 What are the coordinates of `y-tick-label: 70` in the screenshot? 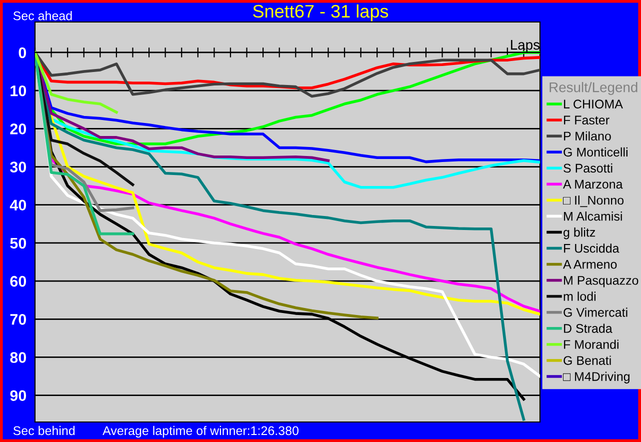 It's located at (18, 319).